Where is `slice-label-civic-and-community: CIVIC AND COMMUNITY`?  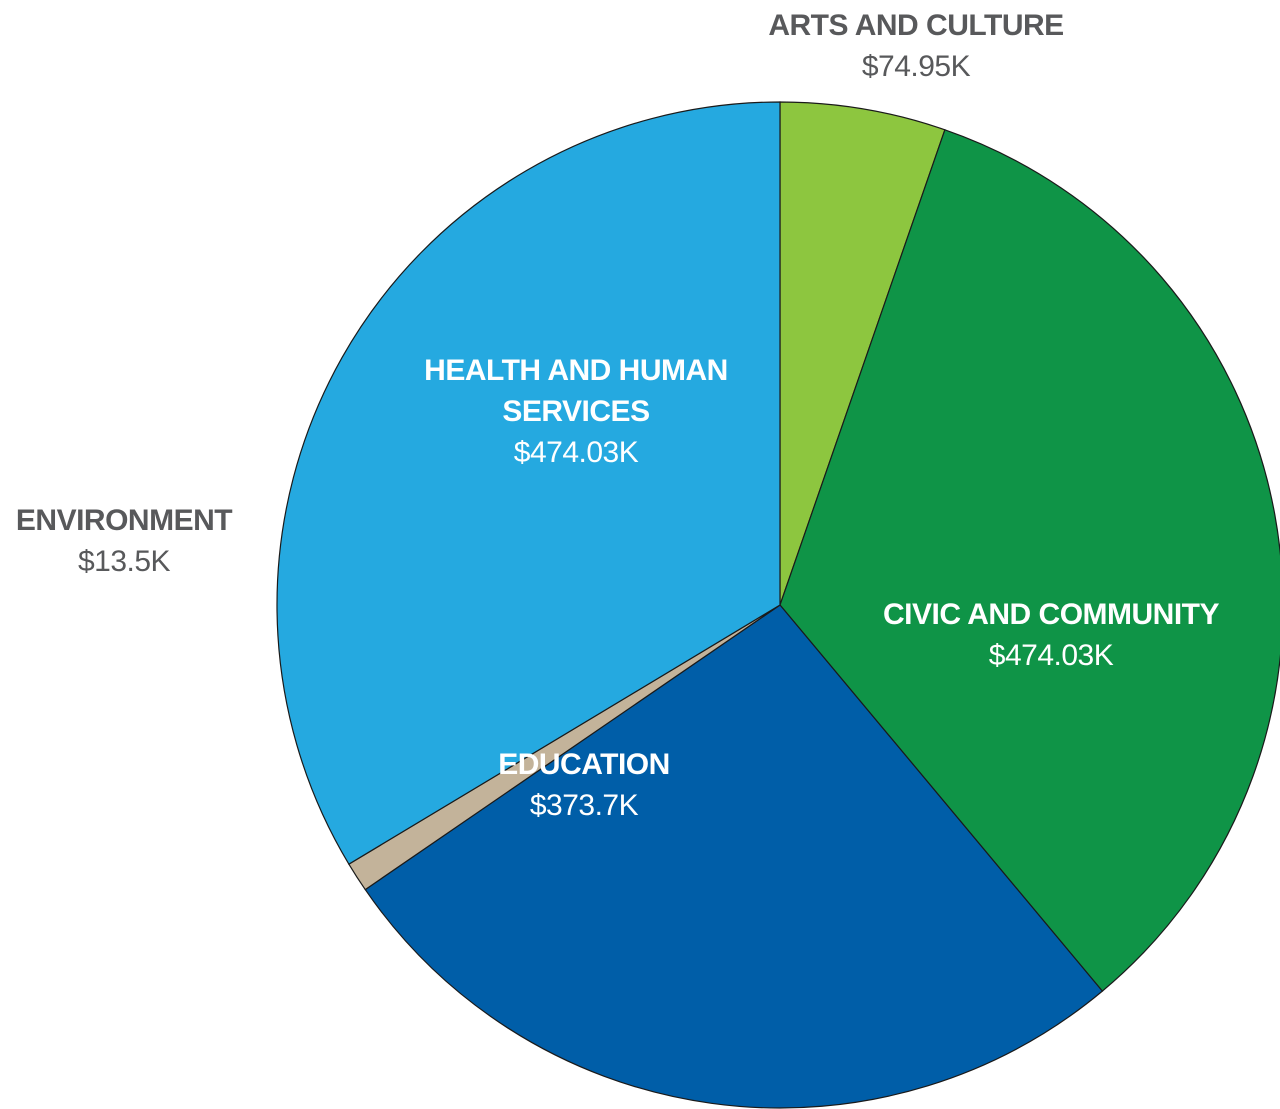 slice-label-civic-and-community: CIVIC AND COMMUNITY is located at coordinates (1051, 614).